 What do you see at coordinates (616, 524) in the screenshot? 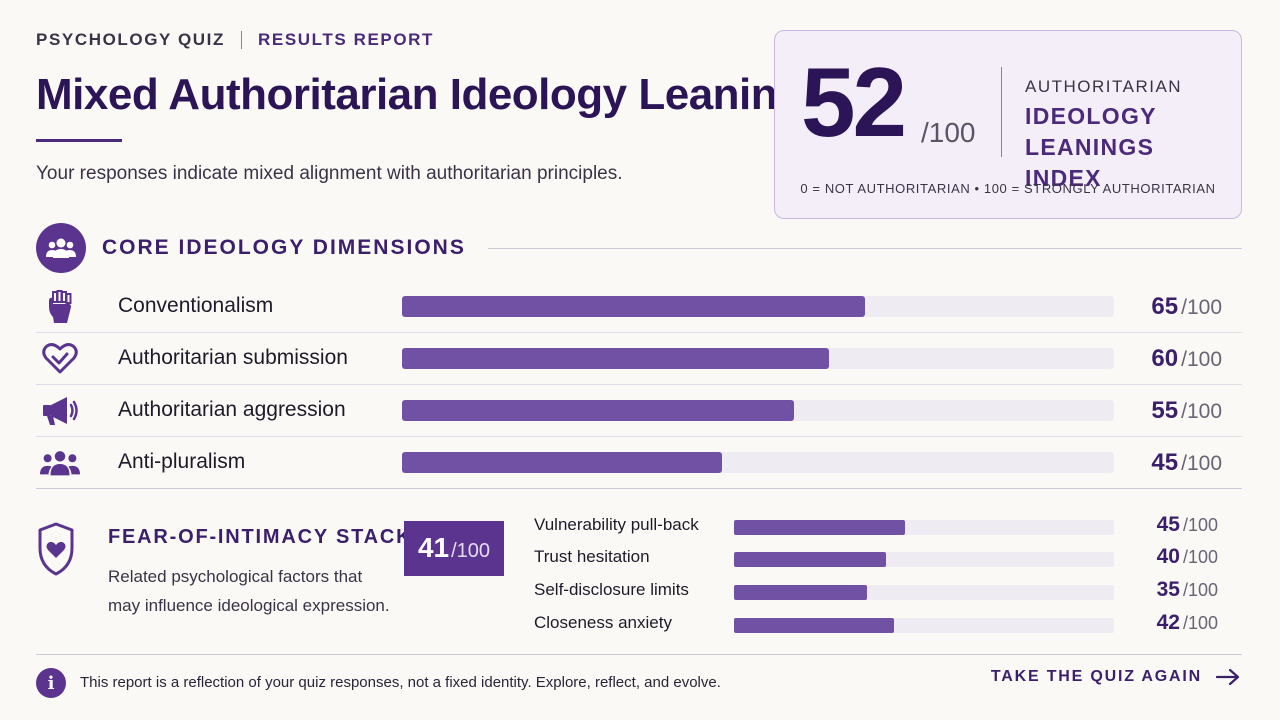
I see `fear-factor-label: Vulnerability pull-back` at bounding box center [616, 524].